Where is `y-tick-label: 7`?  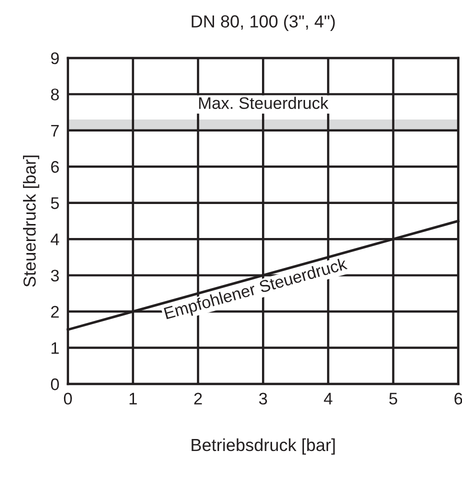
y-tick-label: 7 is located at coordinates (55, 130).